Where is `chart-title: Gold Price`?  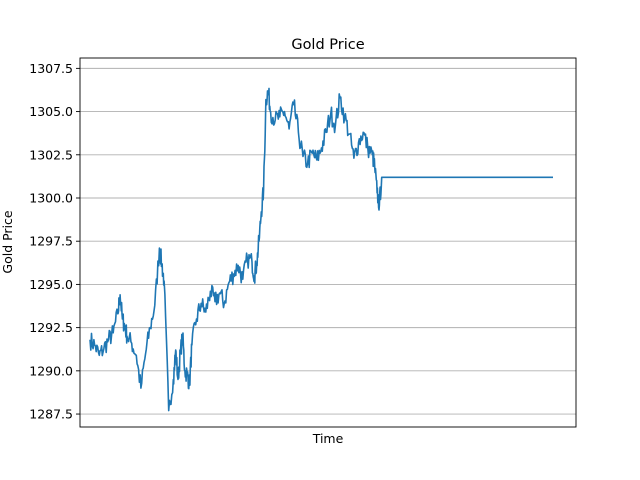
chart-title: Gold Price is located at coordinates (327, 45).